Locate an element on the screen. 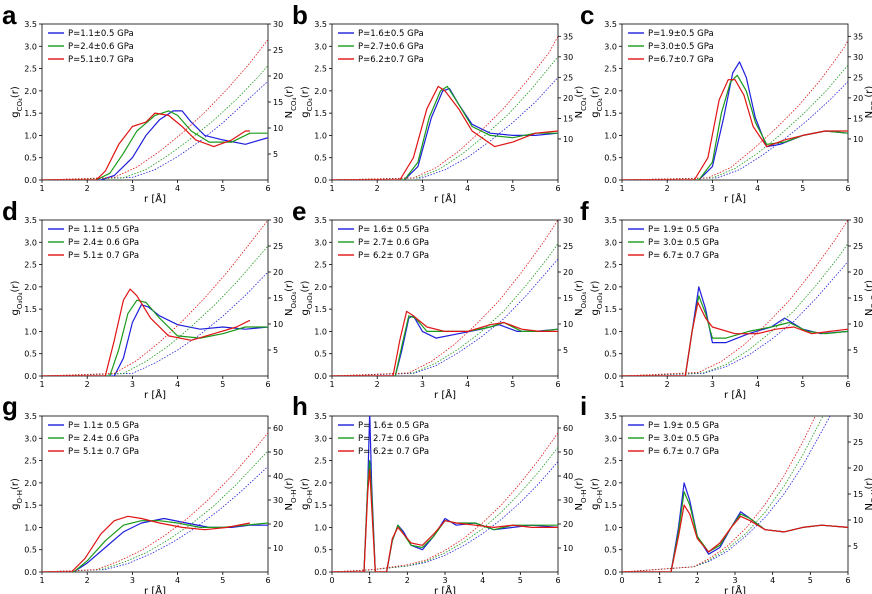 The image size is (872, 594). legend-label: P= 1.9± 0.5 GPa is located at coordinates (683, 230).